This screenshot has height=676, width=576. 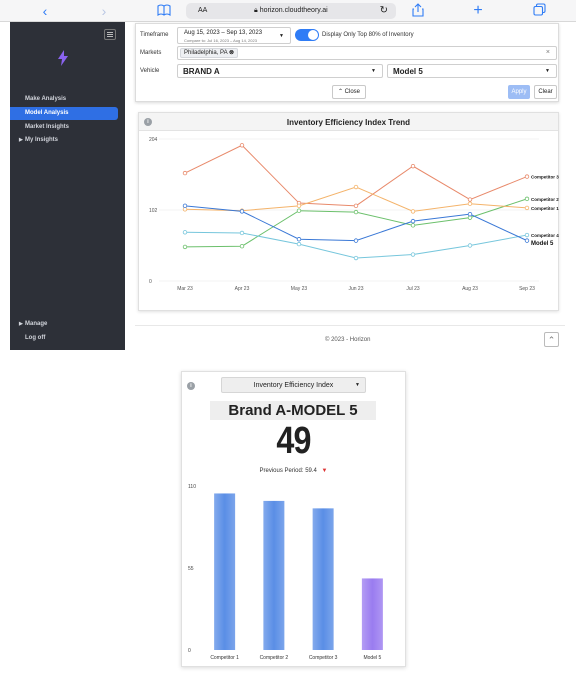 I want to click on lightning-logo-icon, so click(x=63, y=60).